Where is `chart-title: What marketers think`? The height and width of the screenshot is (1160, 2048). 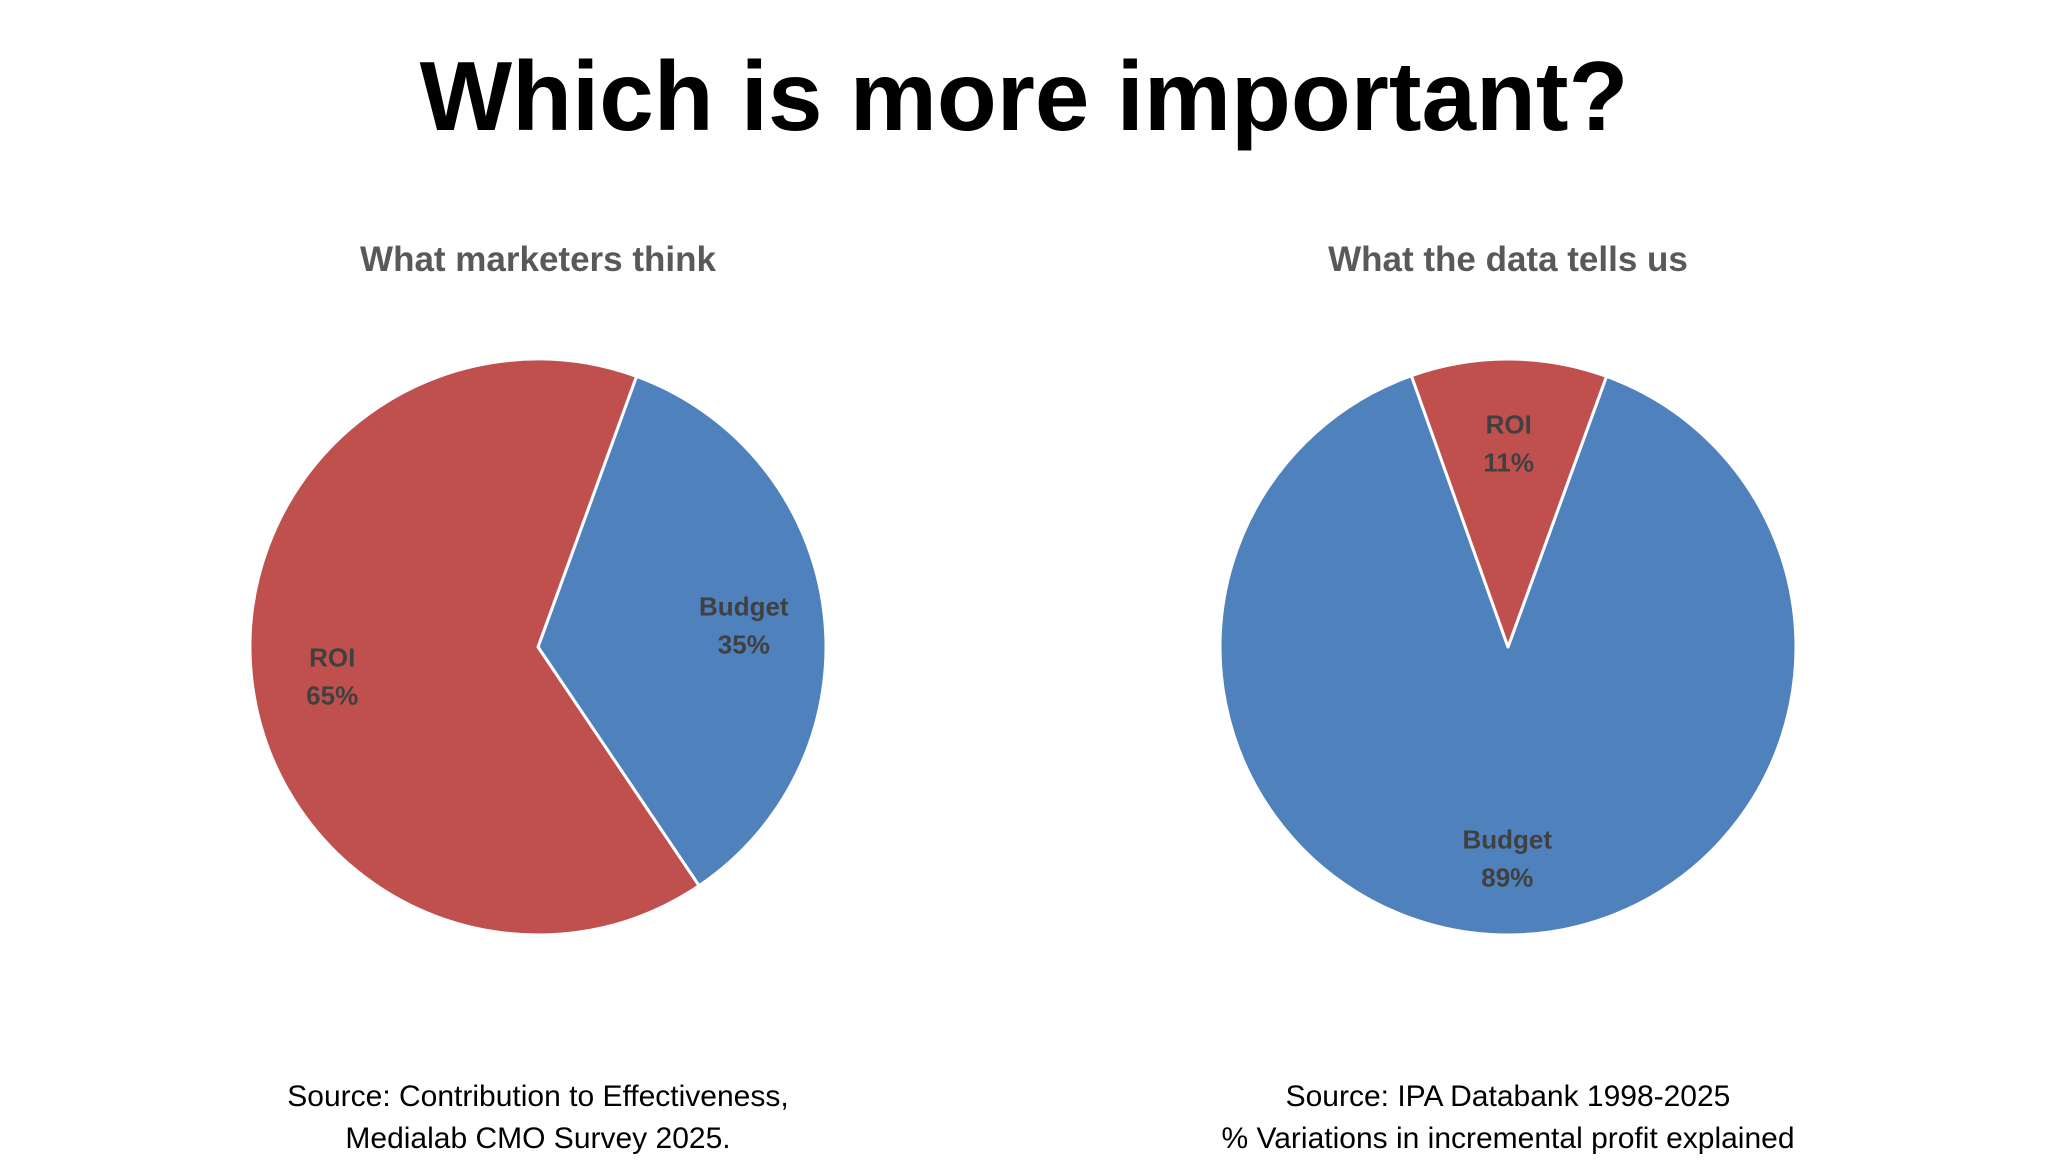 chart-title: What marketers think is located at coordinates (538, 259).